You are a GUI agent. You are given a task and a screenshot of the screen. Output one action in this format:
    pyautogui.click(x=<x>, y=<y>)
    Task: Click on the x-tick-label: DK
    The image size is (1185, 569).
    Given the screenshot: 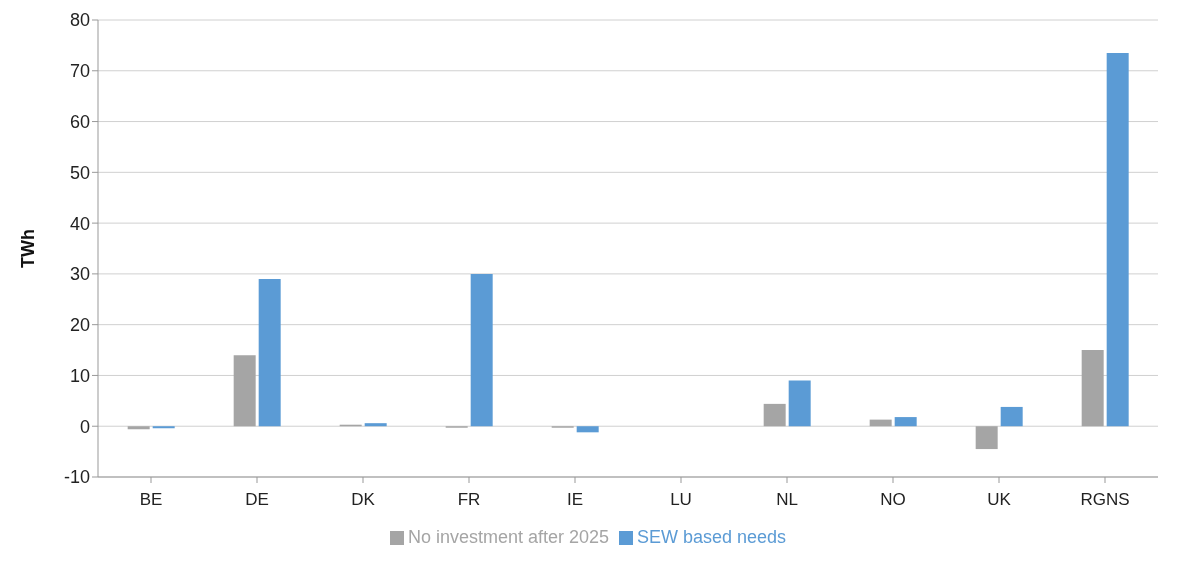 What is the action you would take?
    pyautogui.click(x=363, y=500)
    